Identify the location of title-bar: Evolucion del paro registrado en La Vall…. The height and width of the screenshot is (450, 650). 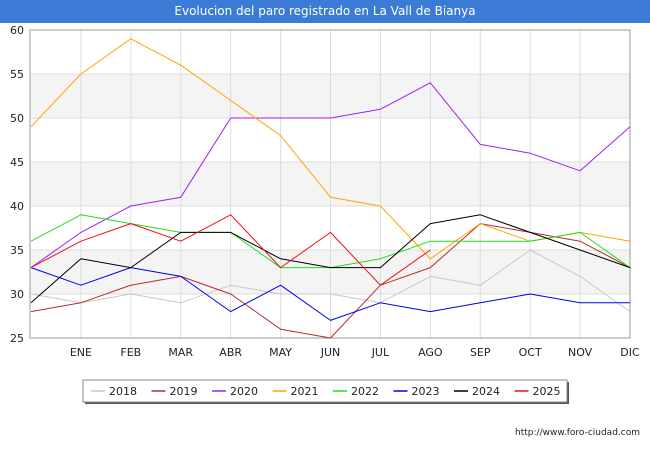
(325, 11).